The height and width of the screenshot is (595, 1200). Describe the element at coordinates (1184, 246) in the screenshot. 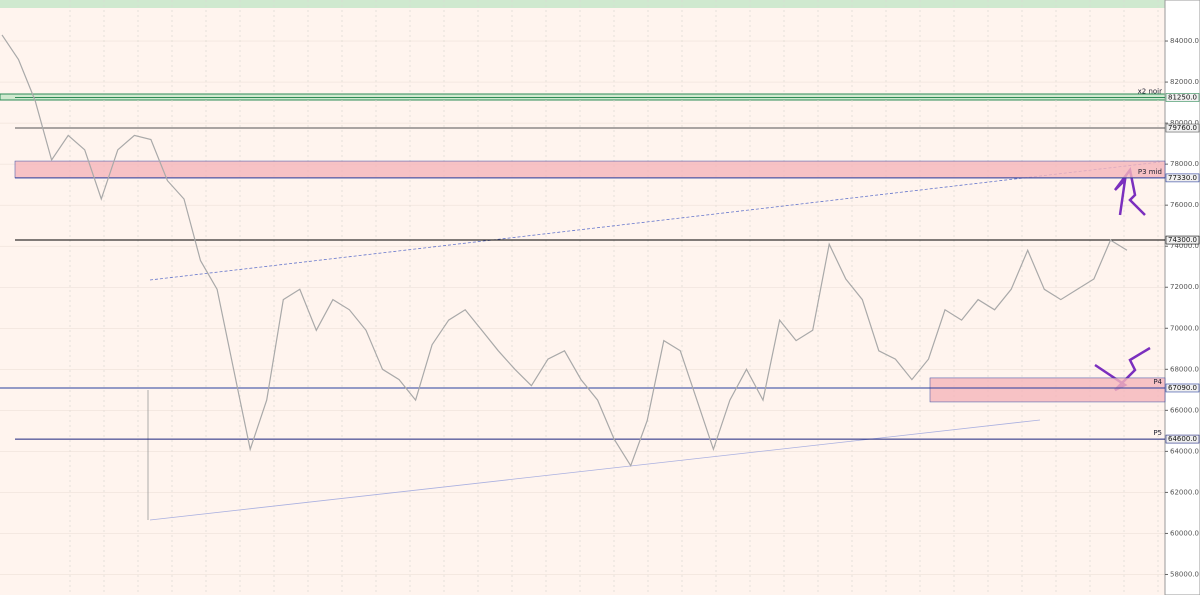

I see `y-tick-label: 74000.0` at that location.